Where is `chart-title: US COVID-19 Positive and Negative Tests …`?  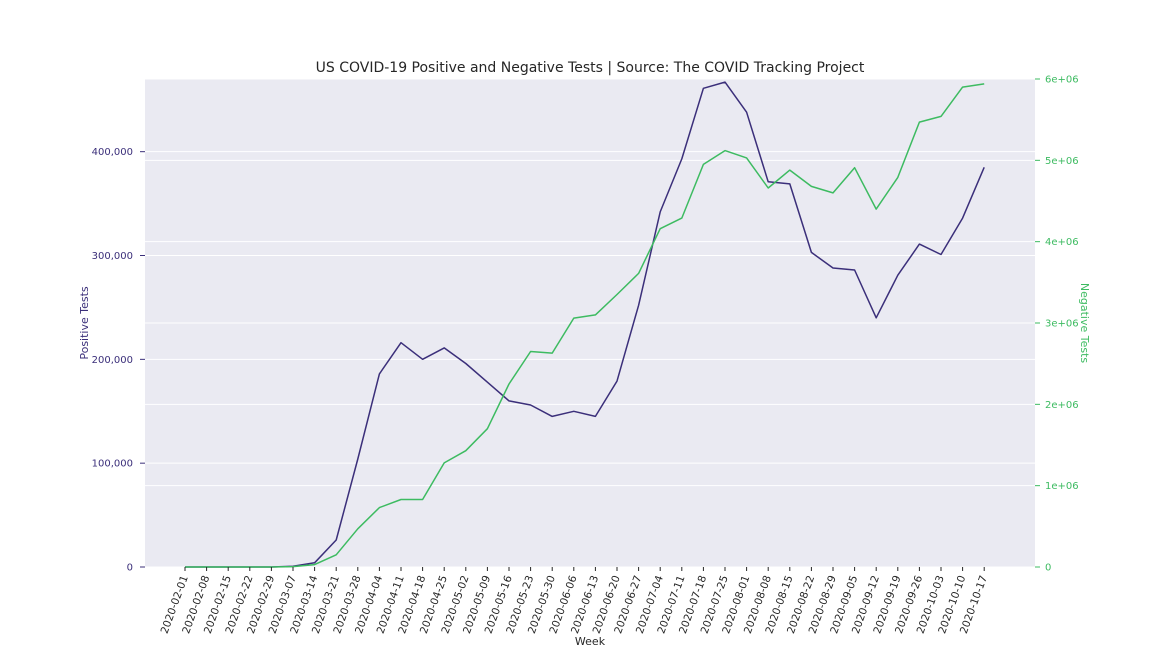 chart-title: US COVID-19 Positive and Negative Tests … is located at coordinates (590, 68).